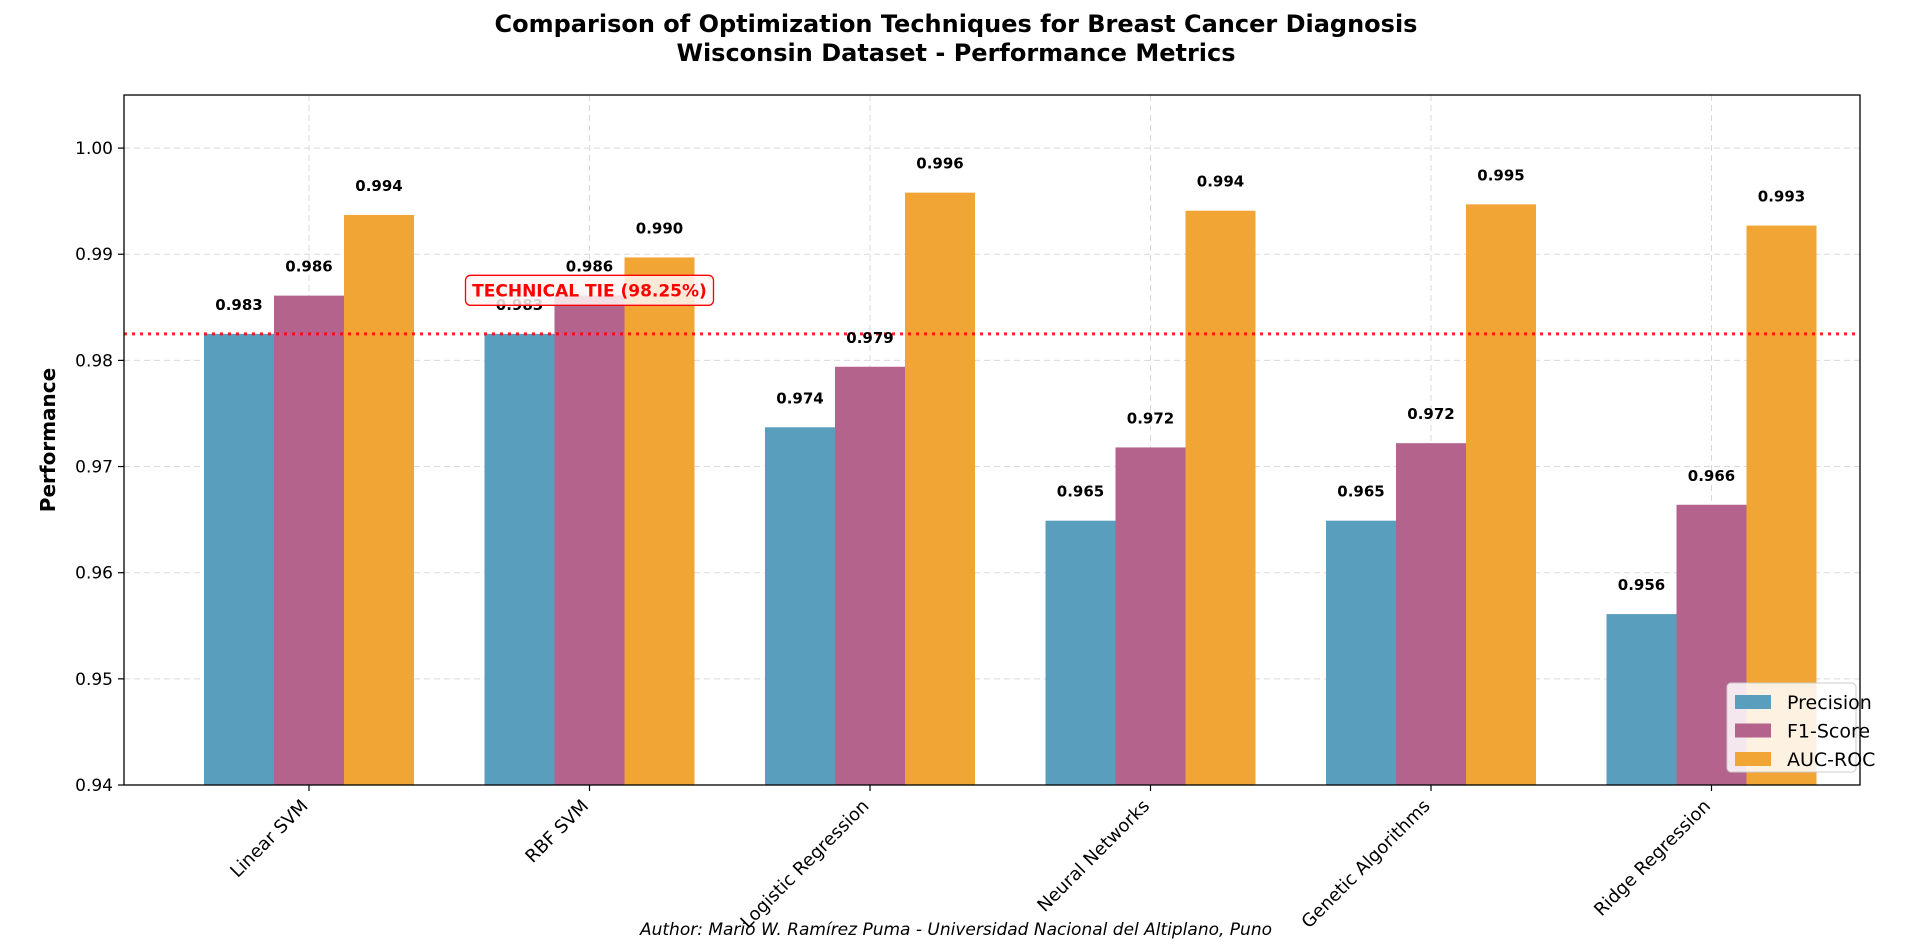 Image resolution: width=1913 pixels, height=947 pixels. Describe the element at coordinates (94, 361) in the screenshot. I see `y-tick-label: 0.98` at that location.